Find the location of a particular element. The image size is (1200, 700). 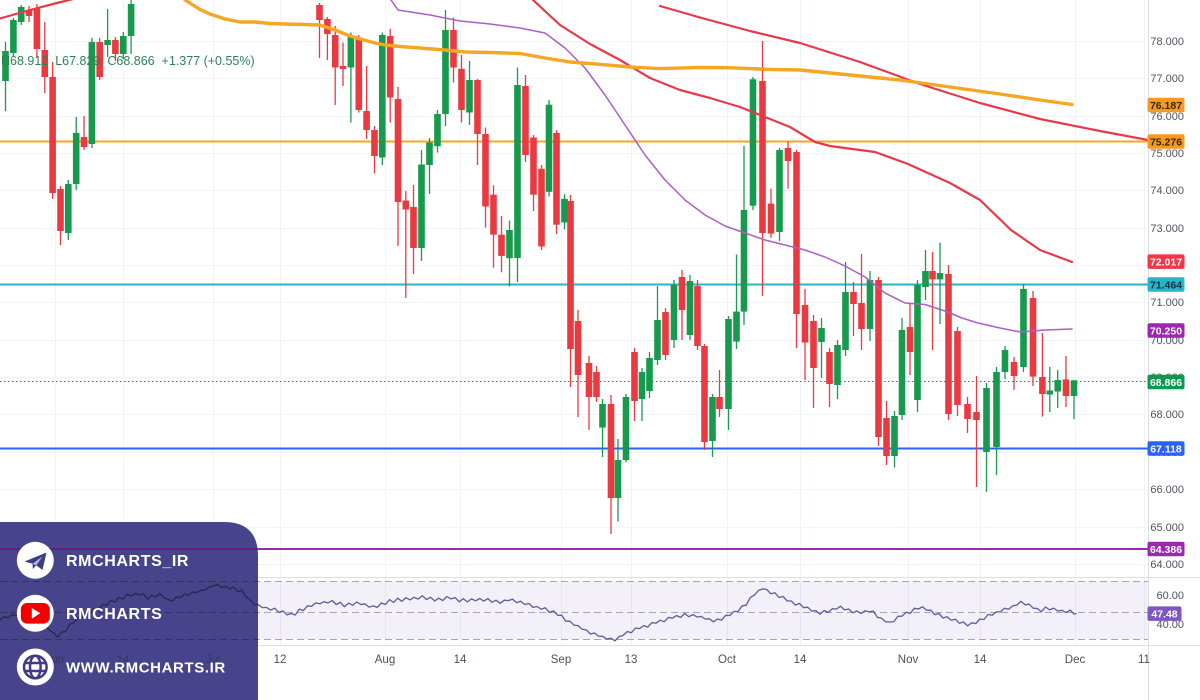

svg-text: 13 is located at coordinates (631, 660).